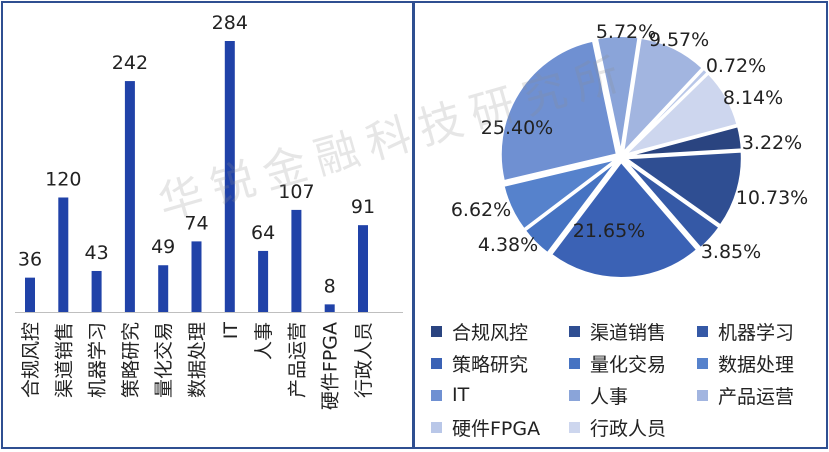  What do you see at coordinates (97, 253) in the screenshot?
I see `bar-value-label: 43` at bounding box center [97, 253].